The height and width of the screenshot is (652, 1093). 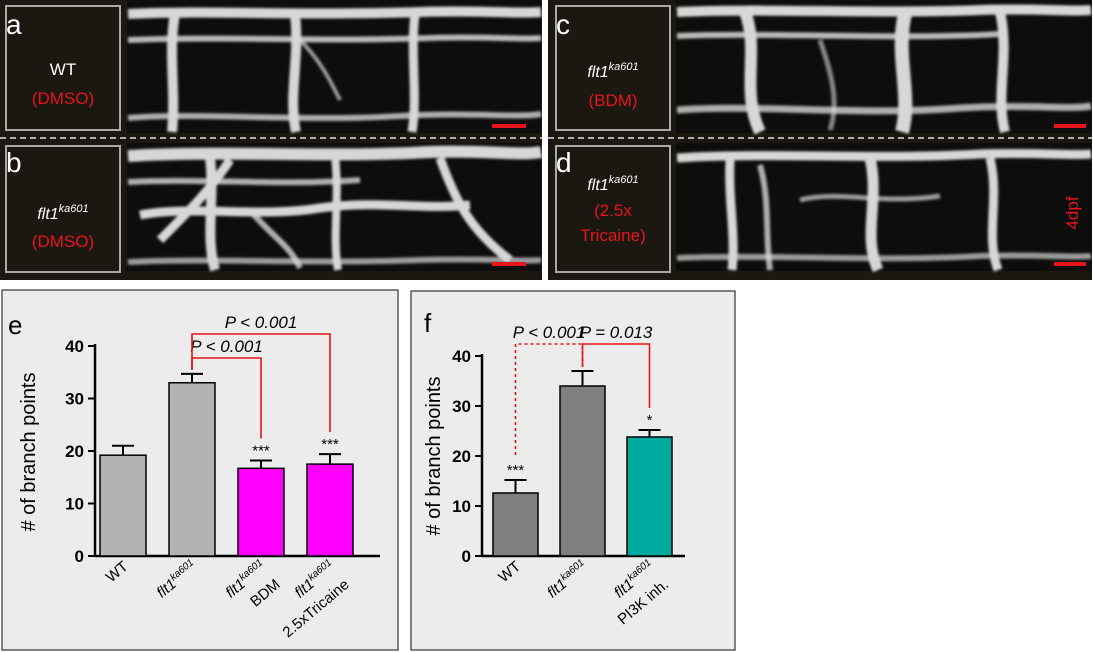 What do you see at coordinates (63, 98) in the screenshot?
I see `label-a-line2: (DMSO)` at bounding box center [63, 98].